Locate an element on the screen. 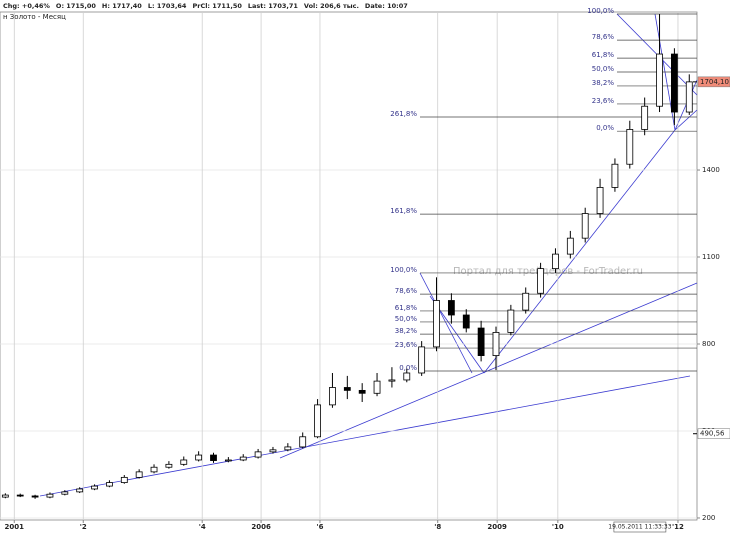  last-price-box is located at coordinates (713, 82).